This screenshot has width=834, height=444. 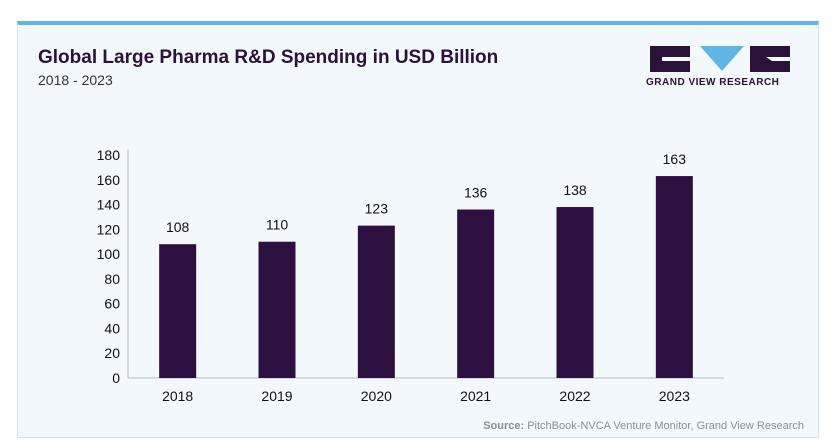 I want to click on logo-text: GRAND VIEW RESEARCH, so click(x=713, y=82).